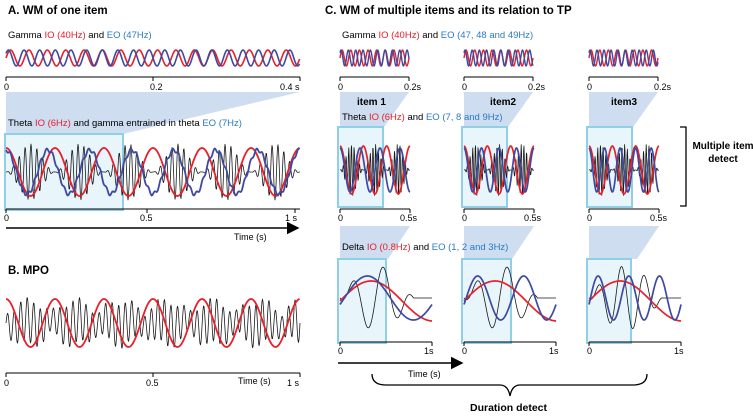 Image resolution: width=753 pixels, height=419 pixels. I want to click on item-2-gamma-eo, so click(498, 58).